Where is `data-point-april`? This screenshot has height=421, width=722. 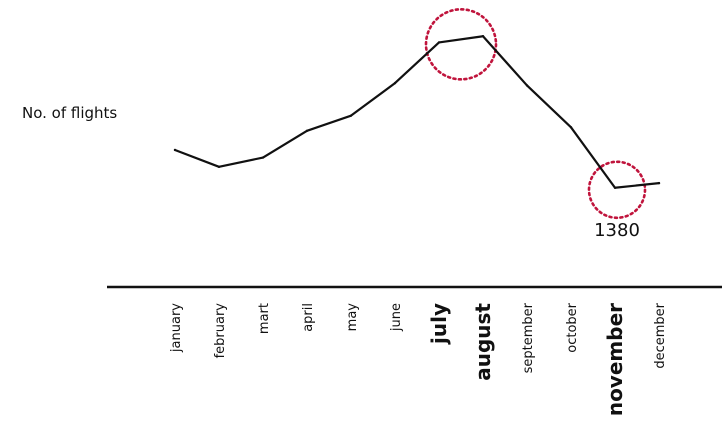
data-point-april is located at coordinates (307, 130).